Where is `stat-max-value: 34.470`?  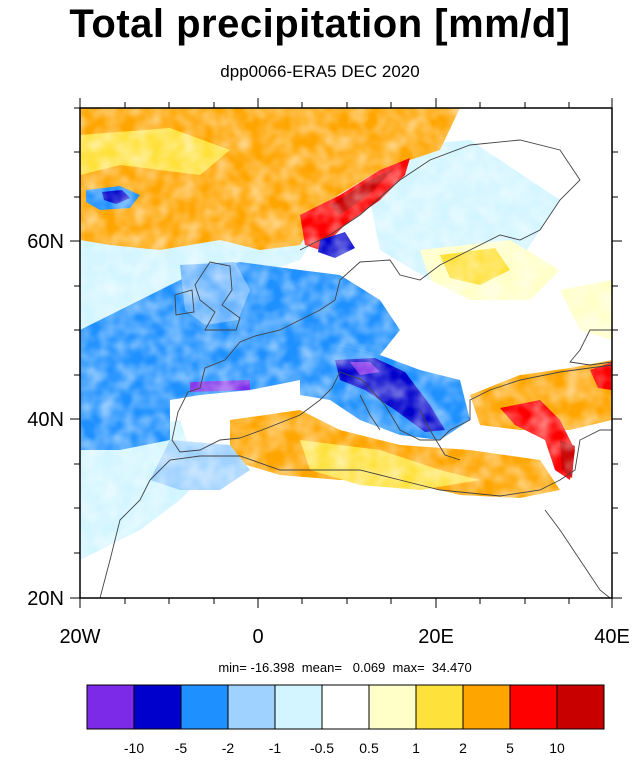 stat-max-value: 34.470 is located at coordinates (451, 667).